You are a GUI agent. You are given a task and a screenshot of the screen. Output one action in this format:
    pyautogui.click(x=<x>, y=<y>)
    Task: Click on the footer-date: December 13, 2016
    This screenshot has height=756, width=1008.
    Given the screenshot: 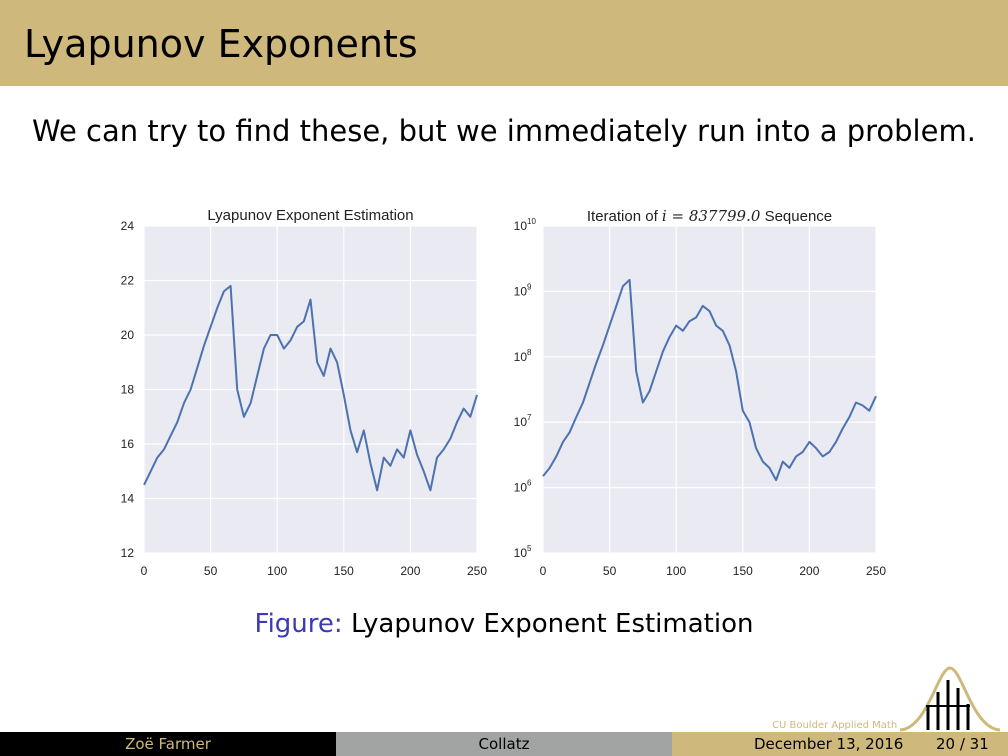 What is the action you would take?
    pyautogui.click(x=829, y=744)
    